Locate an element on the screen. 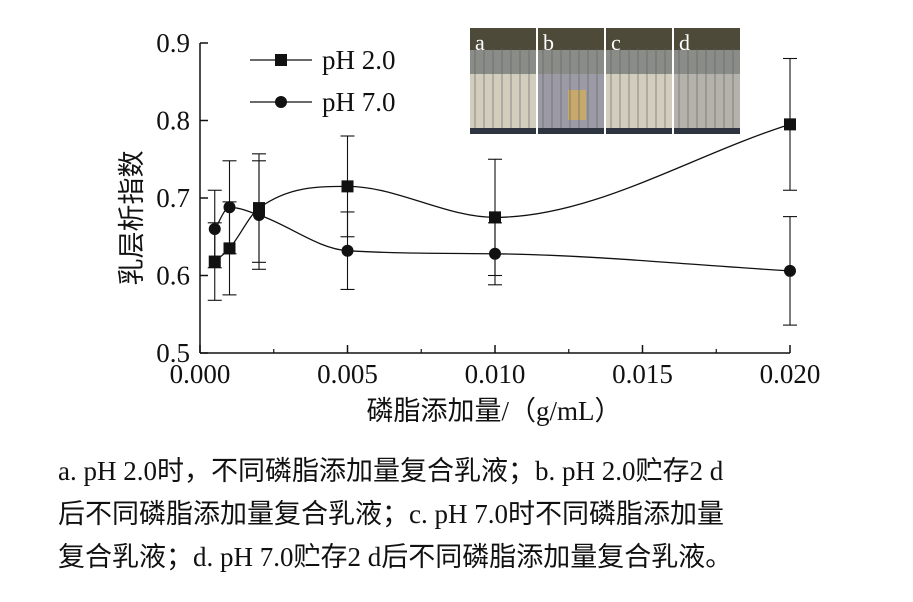 The image size is (913, 602). y-axis-title: 乳层析指数 is located at coordinates (132, 218).